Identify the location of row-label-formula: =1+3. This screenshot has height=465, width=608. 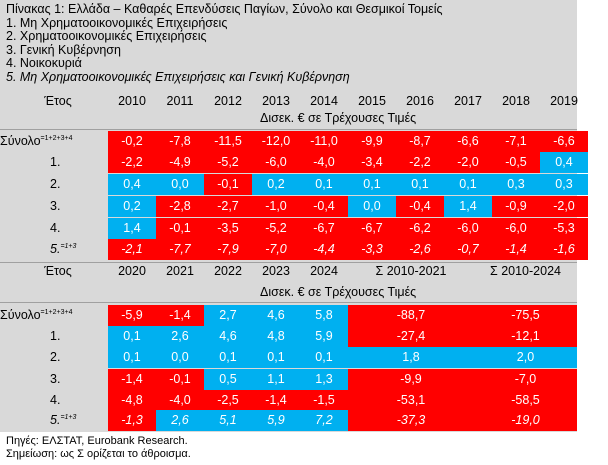
(68, 417).